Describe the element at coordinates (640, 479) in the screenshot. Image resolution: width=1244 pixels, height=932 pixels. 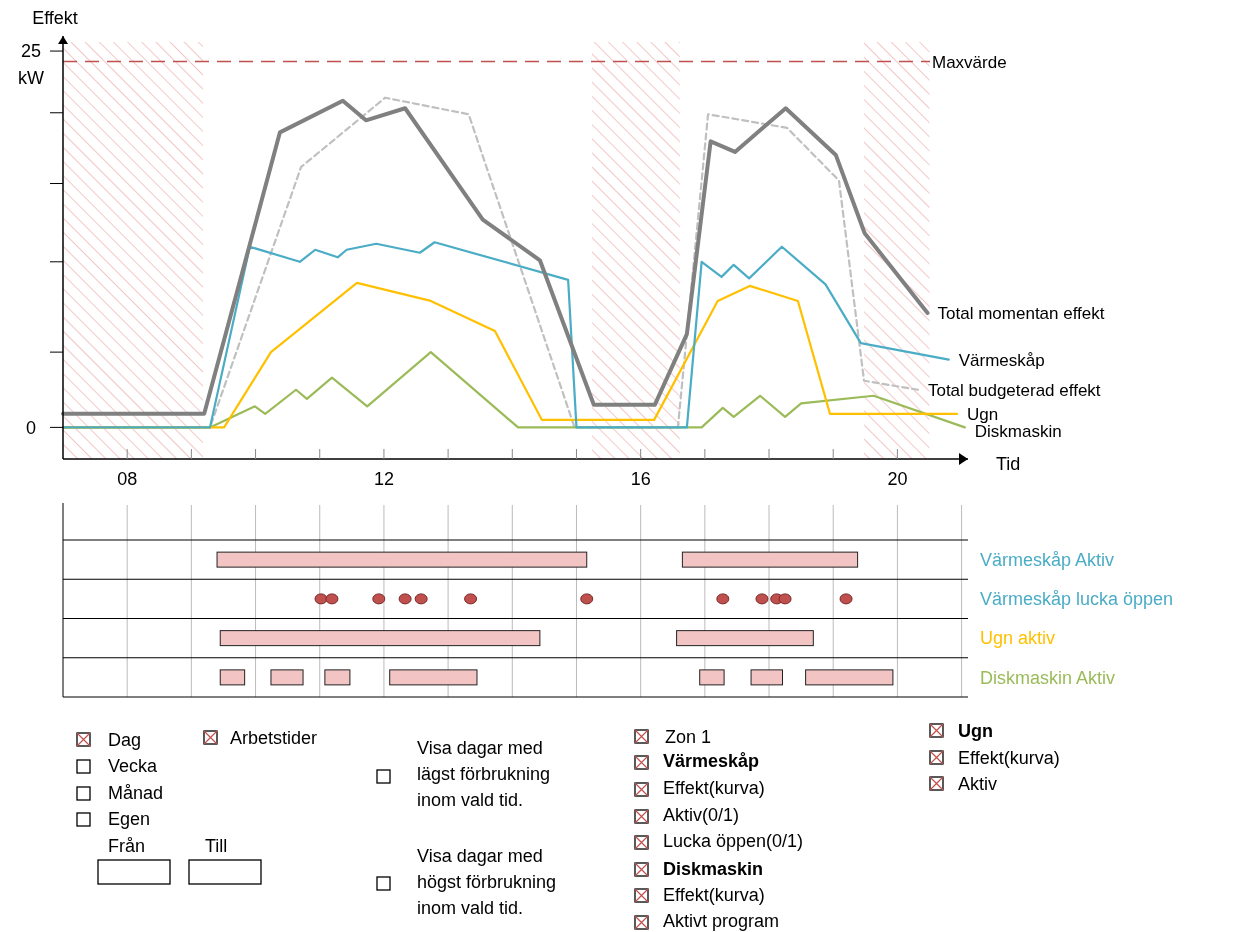
I see `x-tick-label: 16` at that location.